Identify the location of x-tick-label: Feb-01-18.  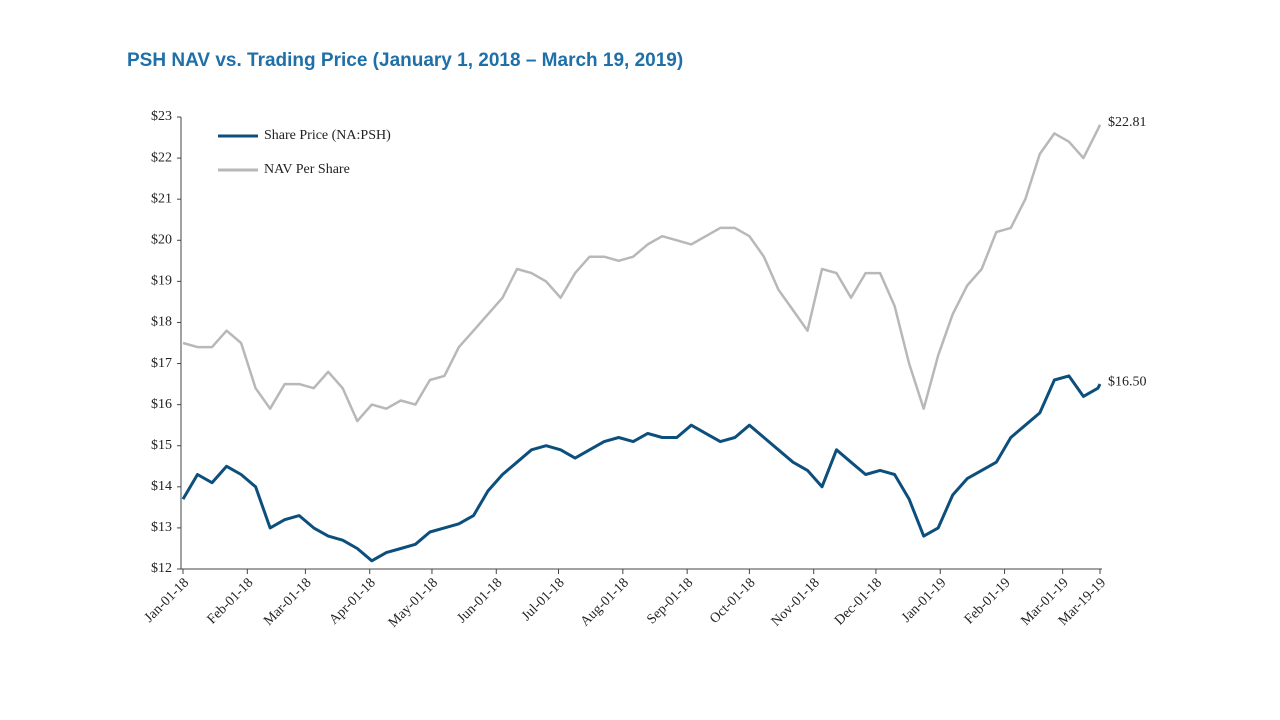
(231, 601).